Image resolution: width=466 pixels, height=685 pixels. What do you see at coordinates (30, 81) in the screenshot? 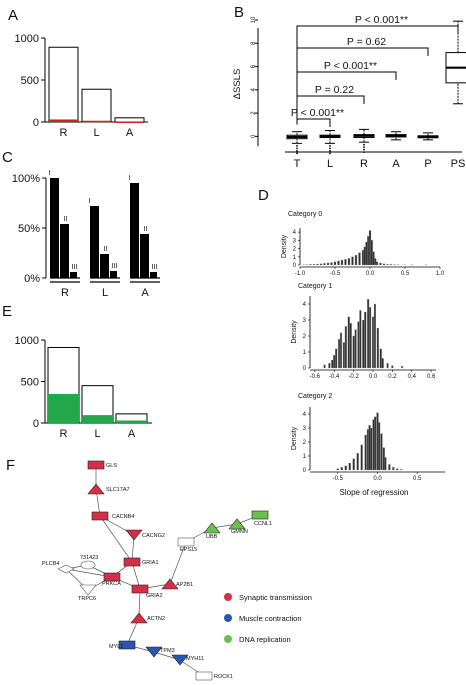
I see `a-ytick-label: 500` at bounding box center [30, 81].